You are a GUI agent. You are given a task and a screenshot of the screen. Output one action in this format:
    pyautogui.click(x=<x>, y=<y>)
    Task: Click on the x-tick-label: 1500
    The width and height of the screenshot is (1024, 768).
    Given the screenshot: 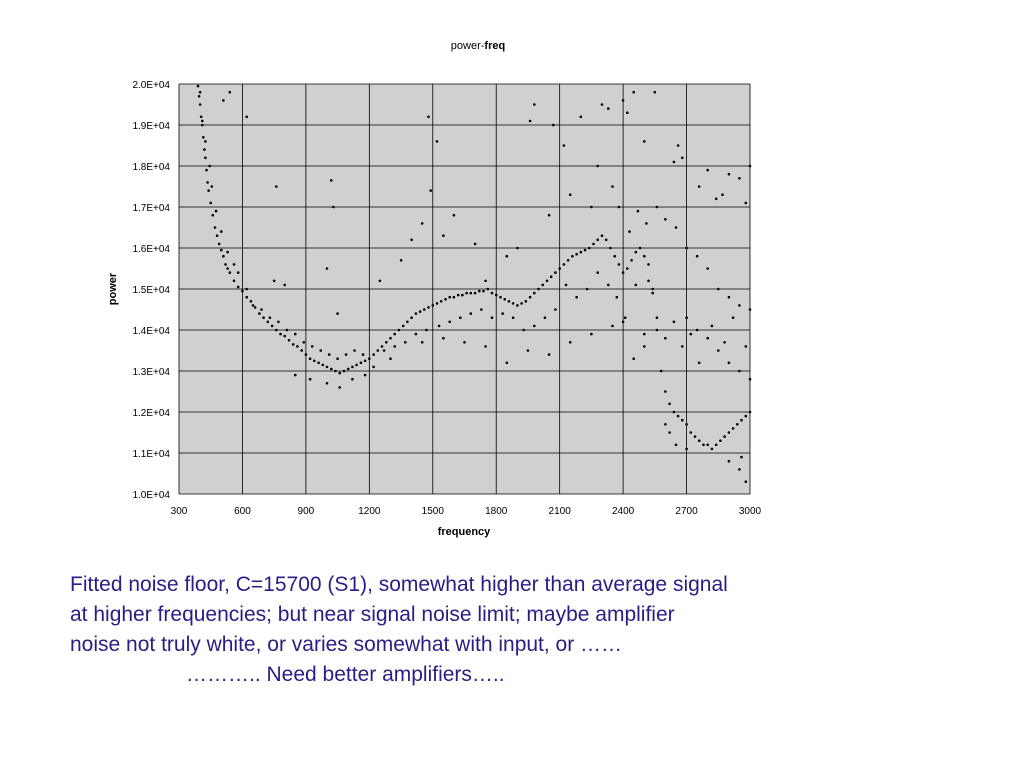 What is the action you would take?
    pyautogui.click(x=433, y=511)
    